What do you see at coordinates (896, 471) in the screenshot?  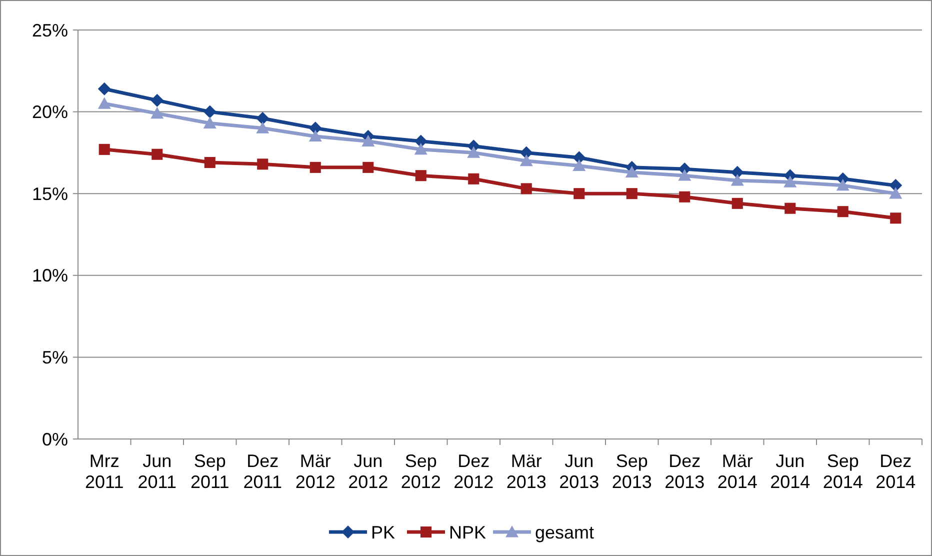 I see `x-tick-label: Dez 2014` at bounding box center [896, 471].